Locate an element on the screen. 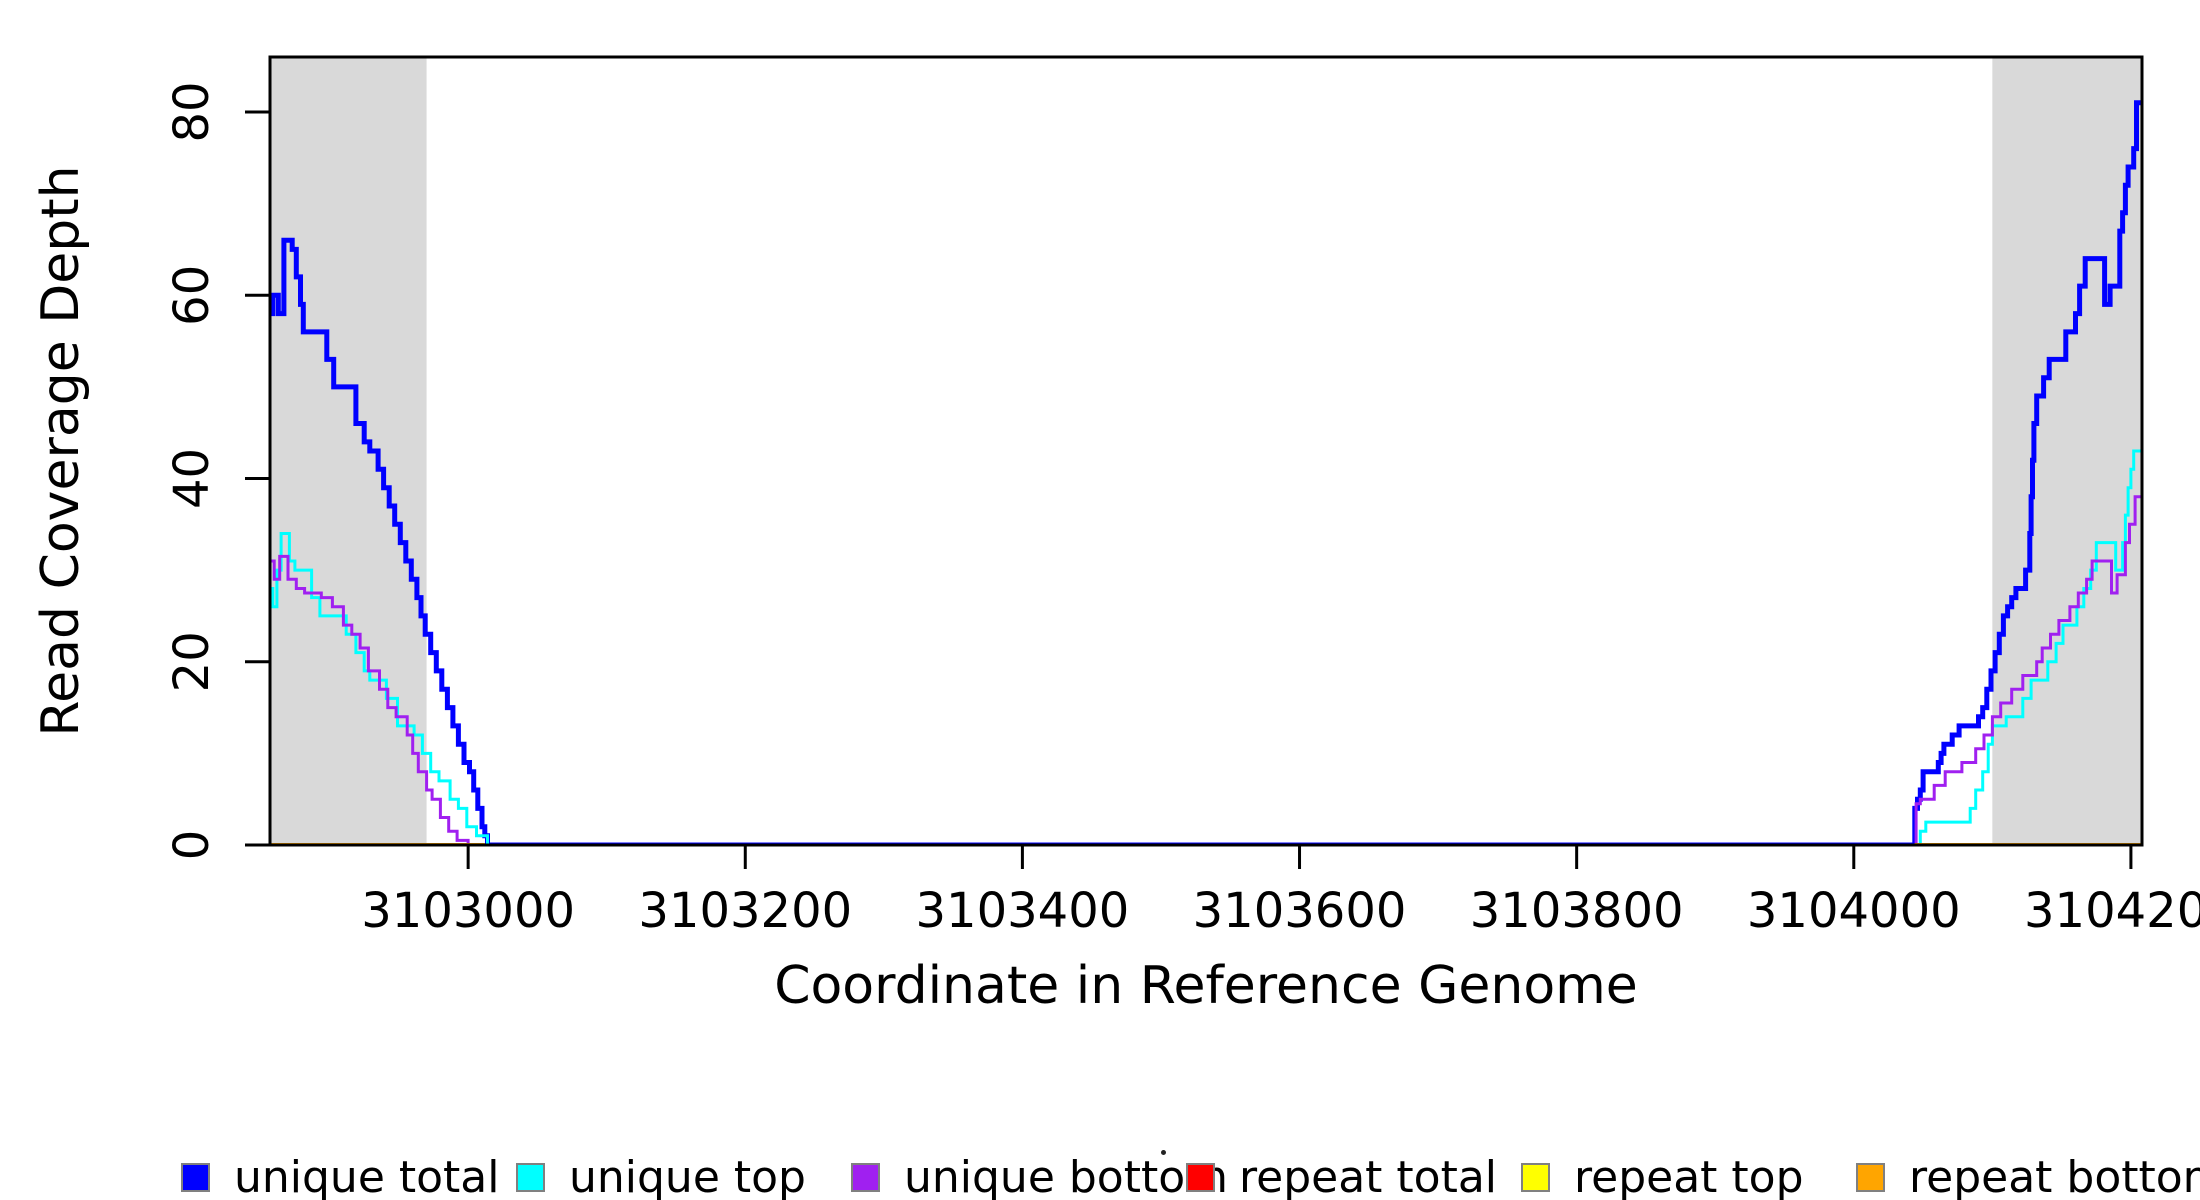 The image size is (2200, 1200). x-tick-label: 3103600 is located at coordinates (1300, 911).